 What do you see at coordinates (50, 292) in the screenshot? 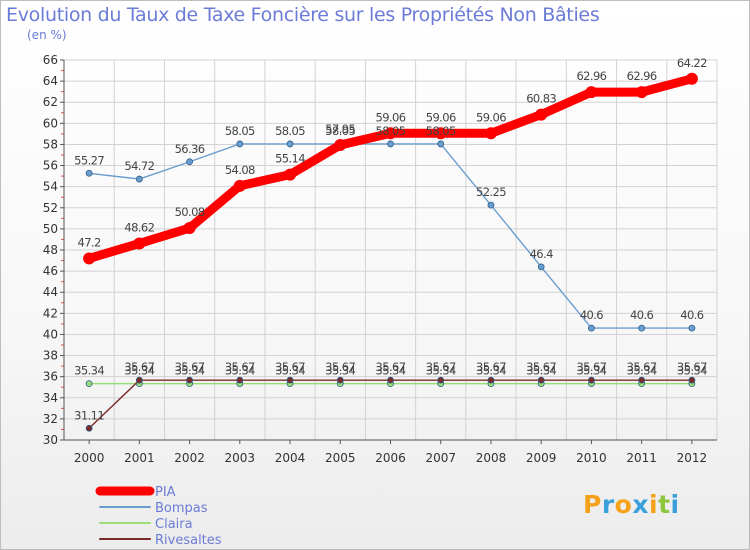
I see `y-tick-label: 44` at bounding box center [50, 292].